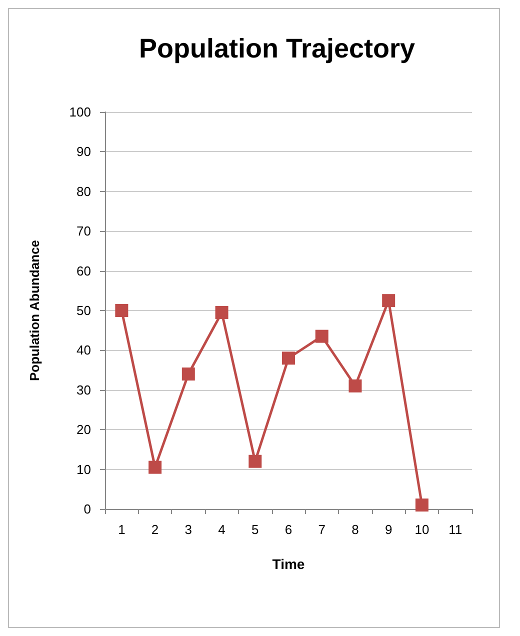 This screenshot has height=636, width=520. I want to click on x-tick-label: 1, so click(122, 529).